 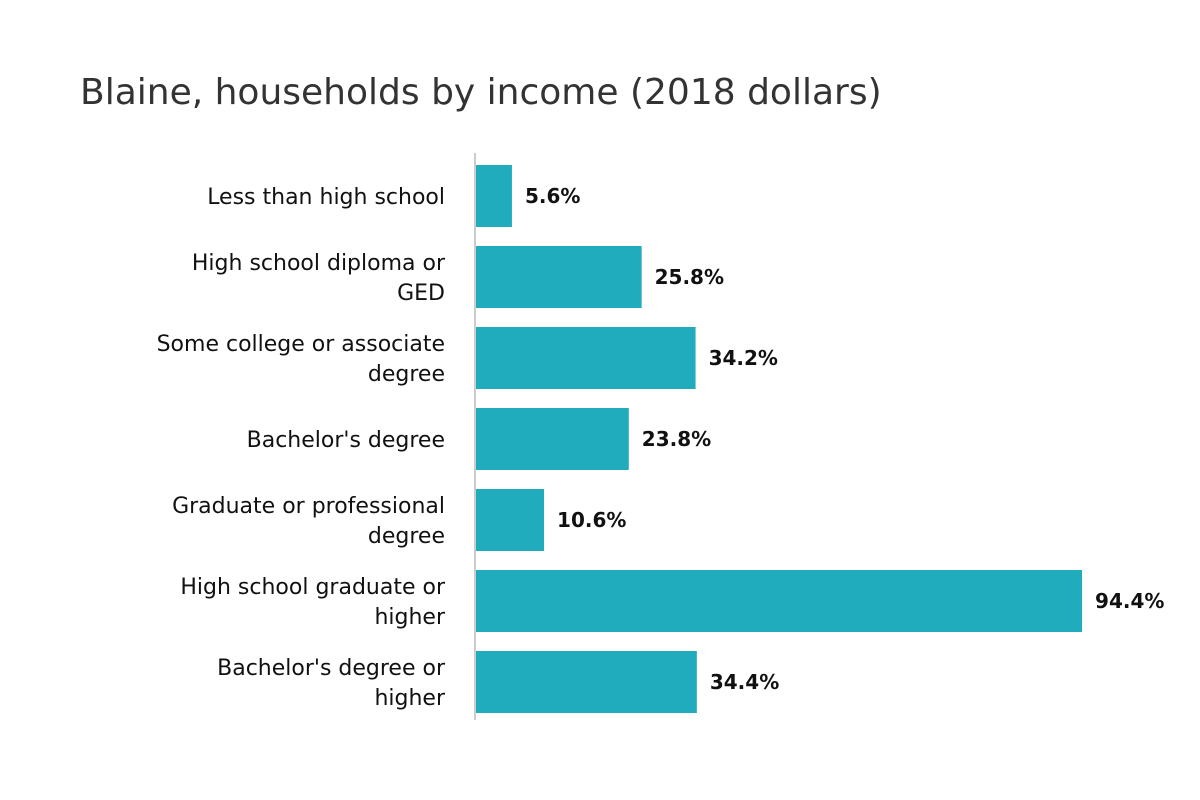 I want to click on category-label: High school diploma or GED, so click(x=319, y=278).